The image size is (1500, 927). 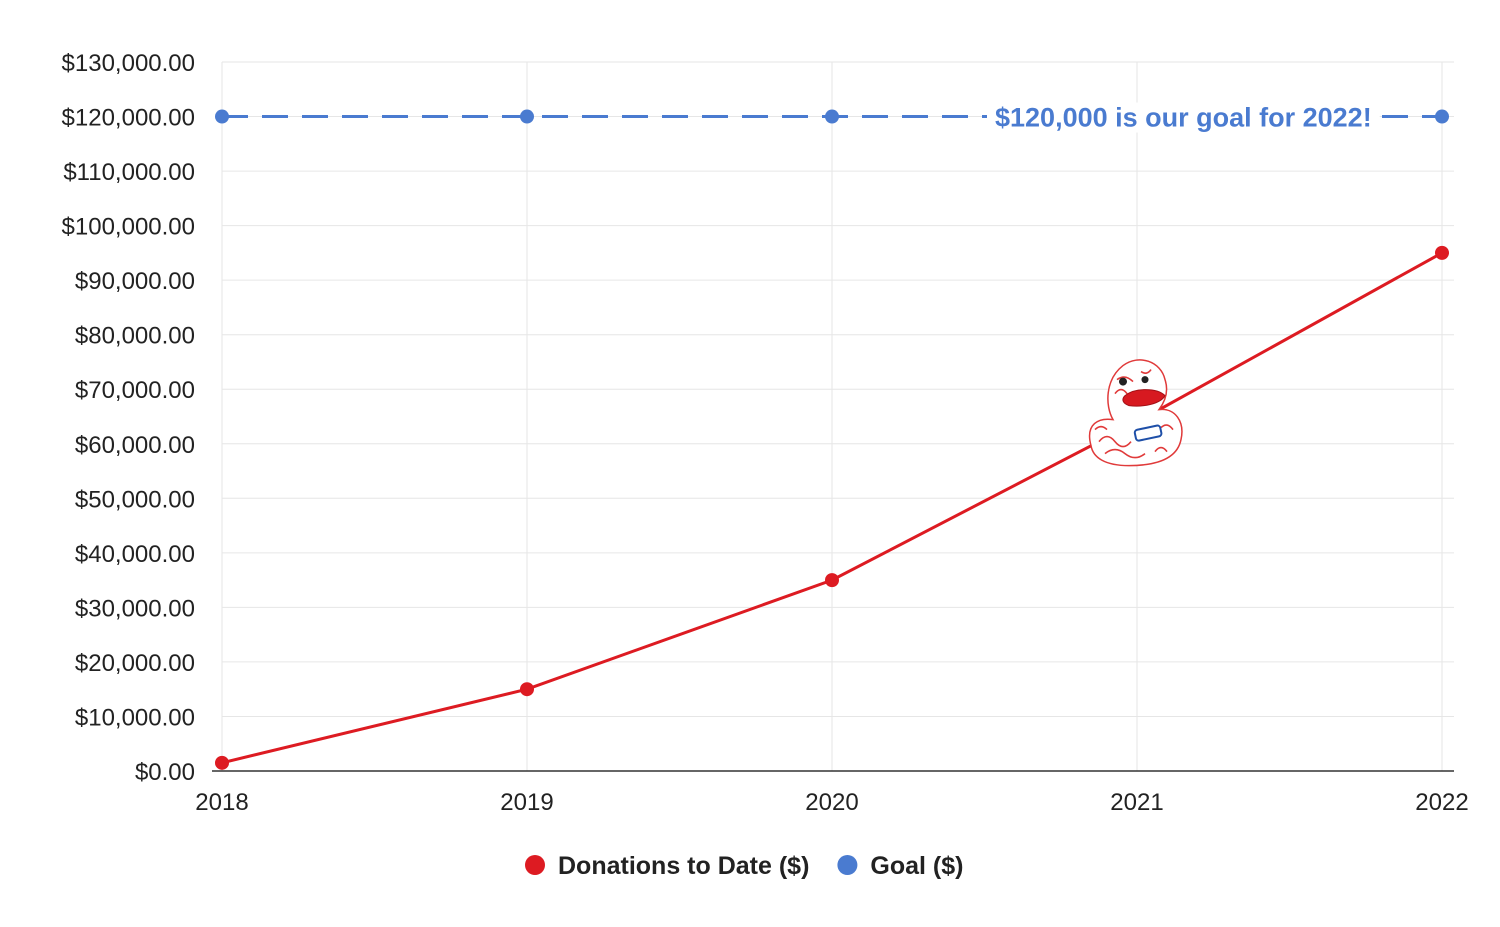 I want to click on x-tick-label: 2020, so click(x=831, y=802).